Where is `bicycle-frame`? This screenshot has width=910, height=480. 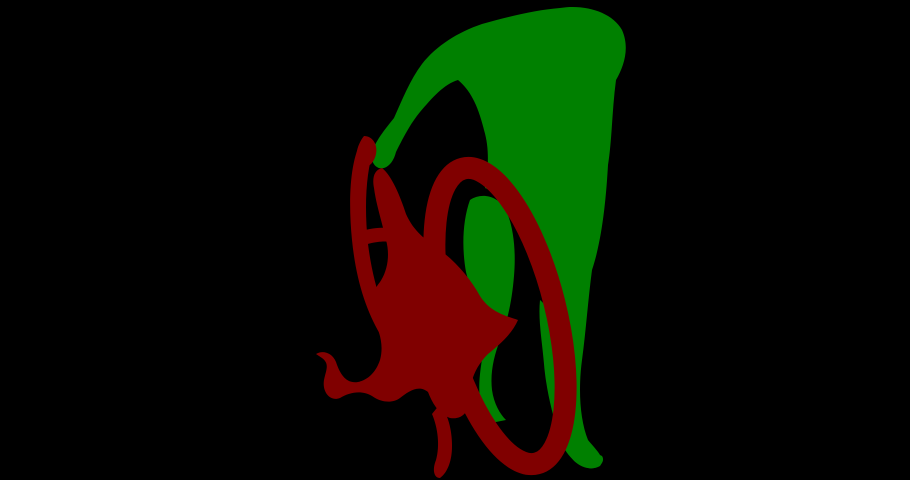
bicycle-frame is located at coordinates (417, 293).